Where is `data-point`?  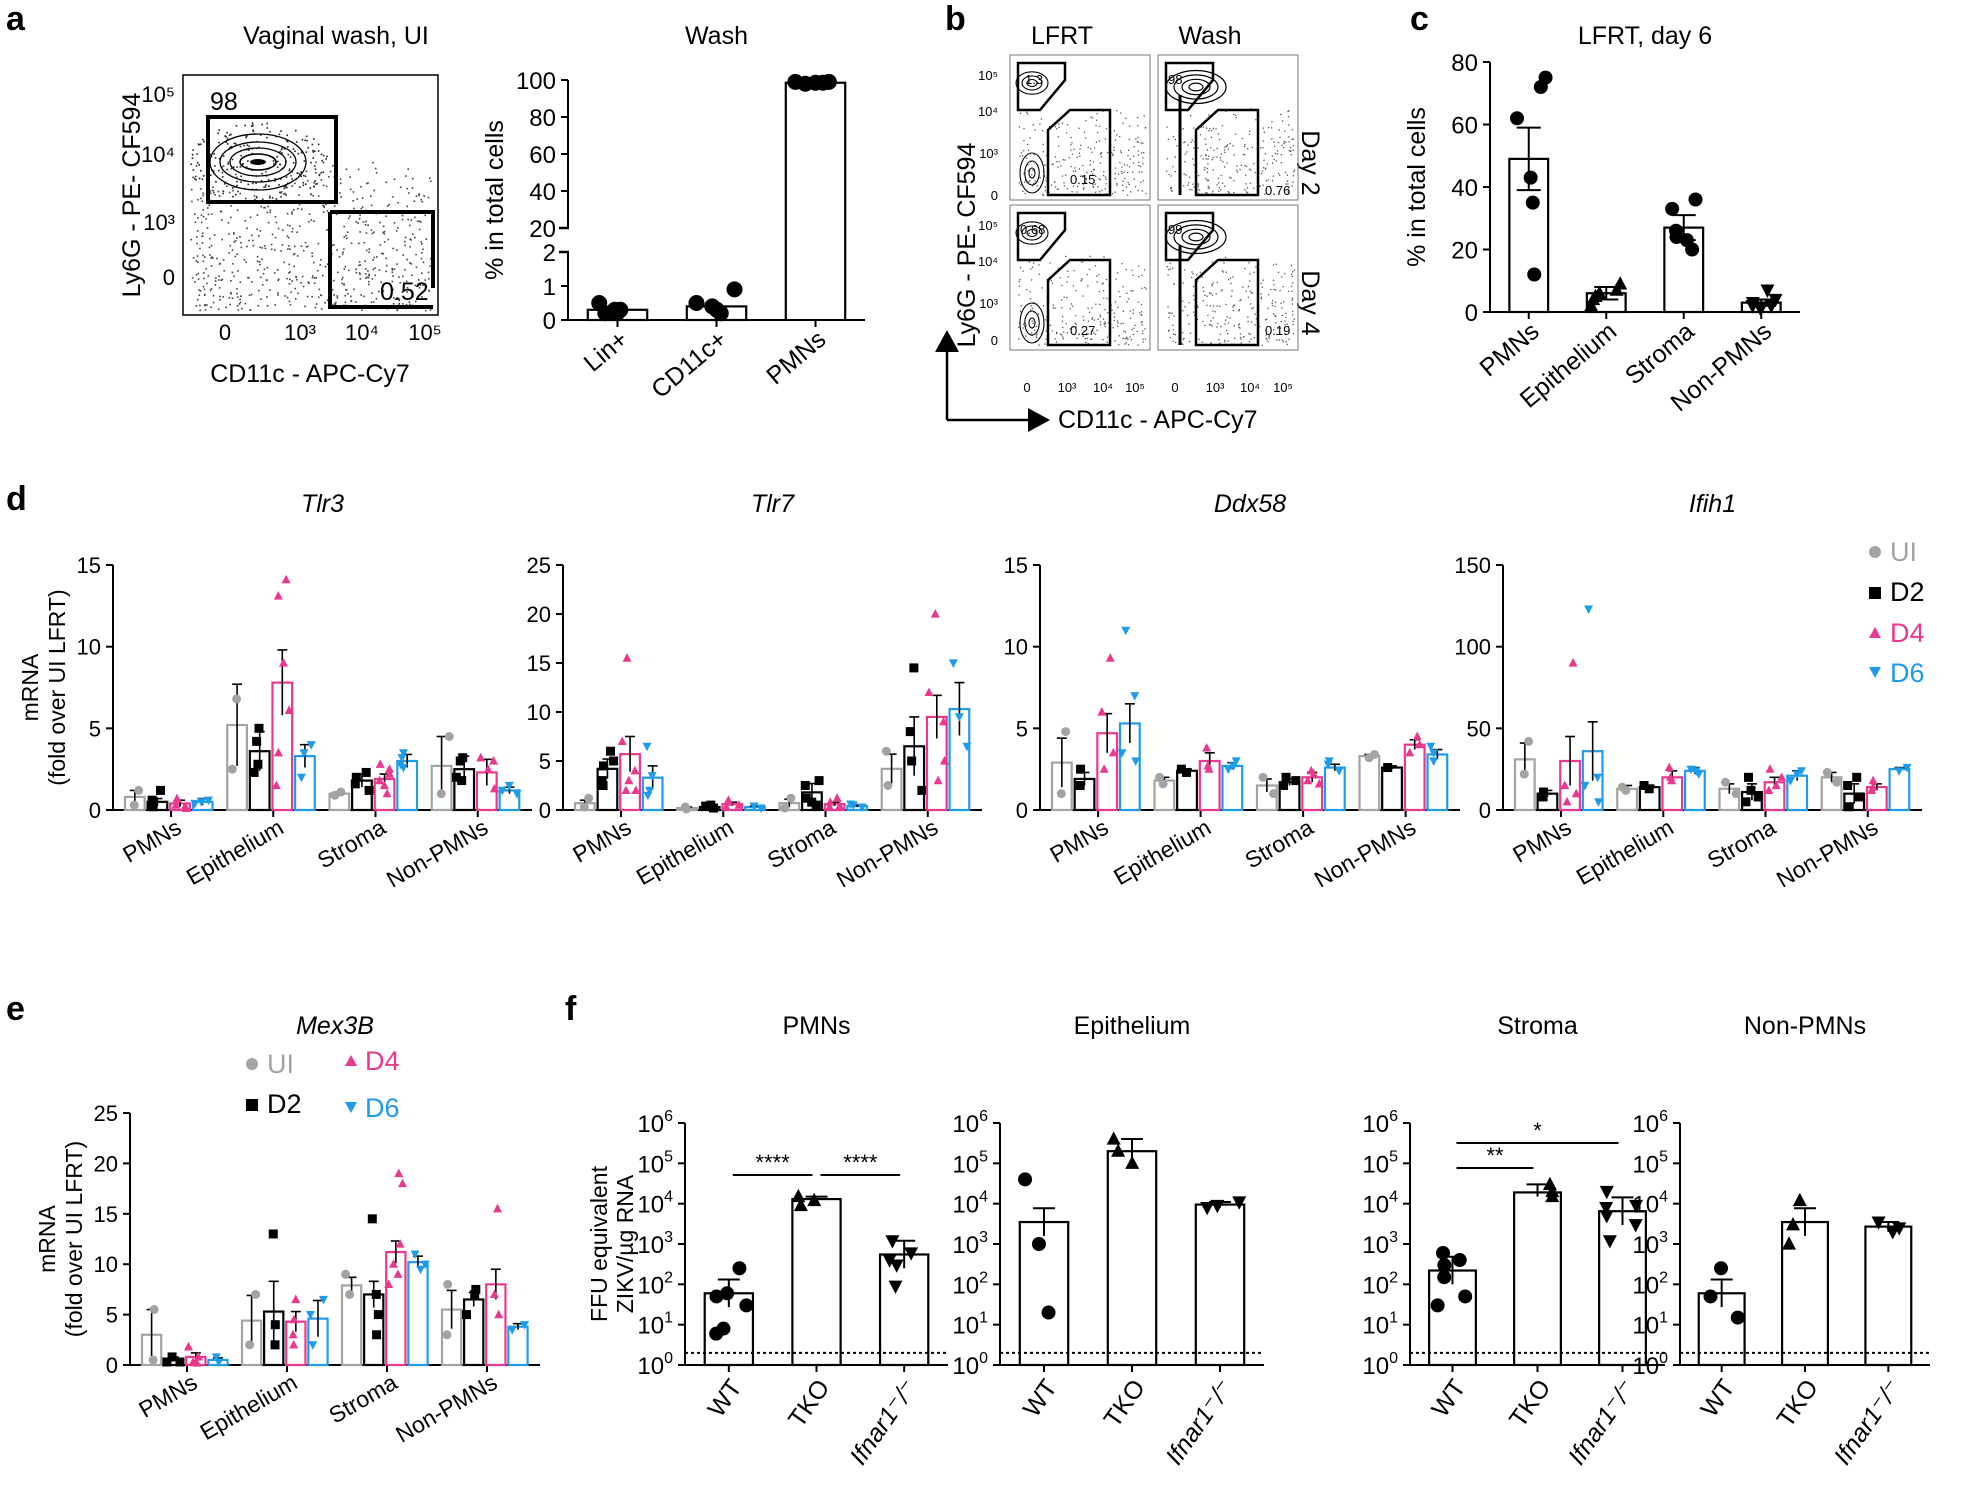
data-point is located at coordinates (1695, 199).